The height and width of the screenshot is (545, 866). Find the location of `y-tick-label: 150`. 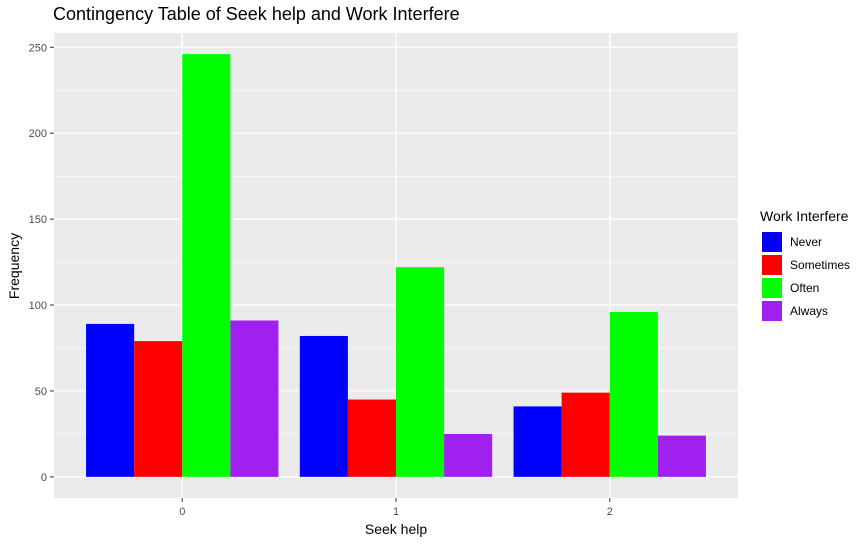

y-tick-label: 150 is located at coordinates (38, 220).